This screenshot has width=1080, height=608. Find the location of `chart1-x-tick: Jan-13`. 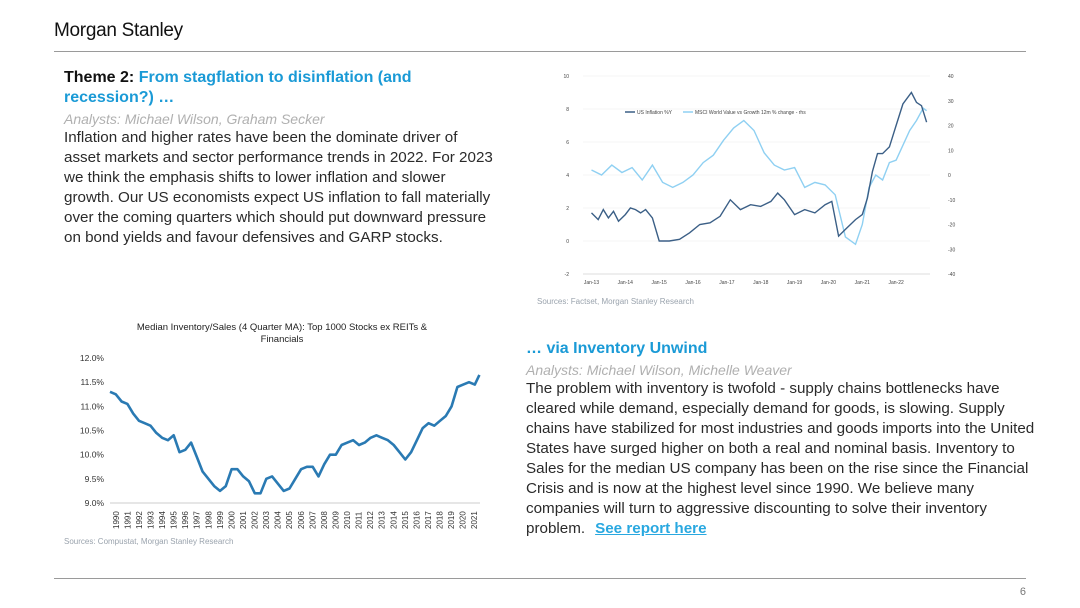

chart1-x-tick: Jan-13 is located at coordinates (592, 283).